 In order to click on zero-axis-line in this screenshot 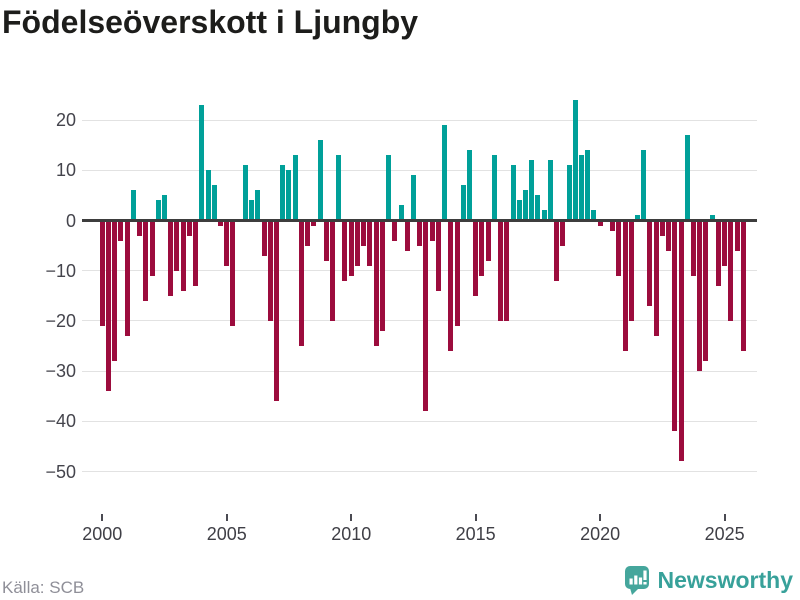, I will do `click(419, 220)`.